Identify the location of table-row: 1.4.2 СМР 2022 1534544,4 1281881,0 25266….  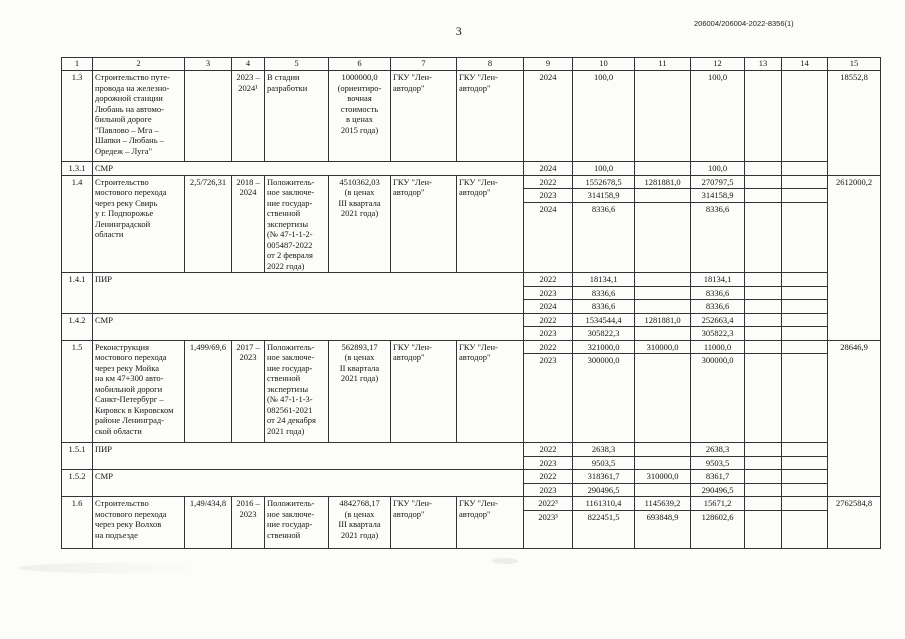
(471, 326).